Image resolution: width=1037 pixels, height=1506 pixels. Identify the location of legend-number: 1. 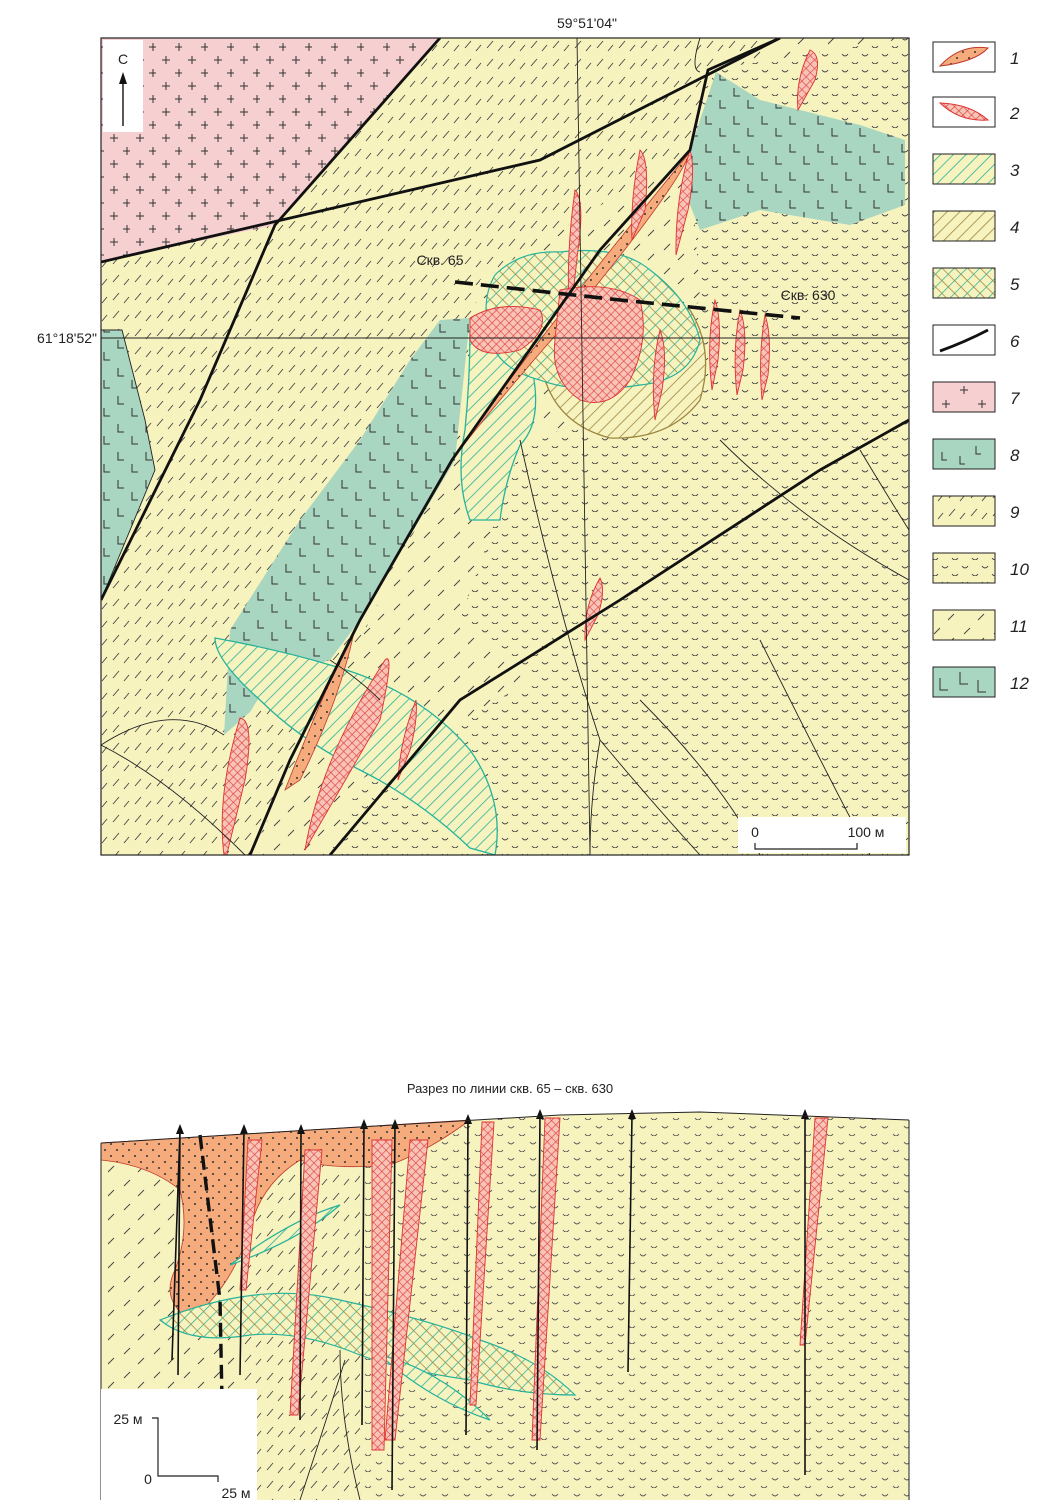
(1014, 58).